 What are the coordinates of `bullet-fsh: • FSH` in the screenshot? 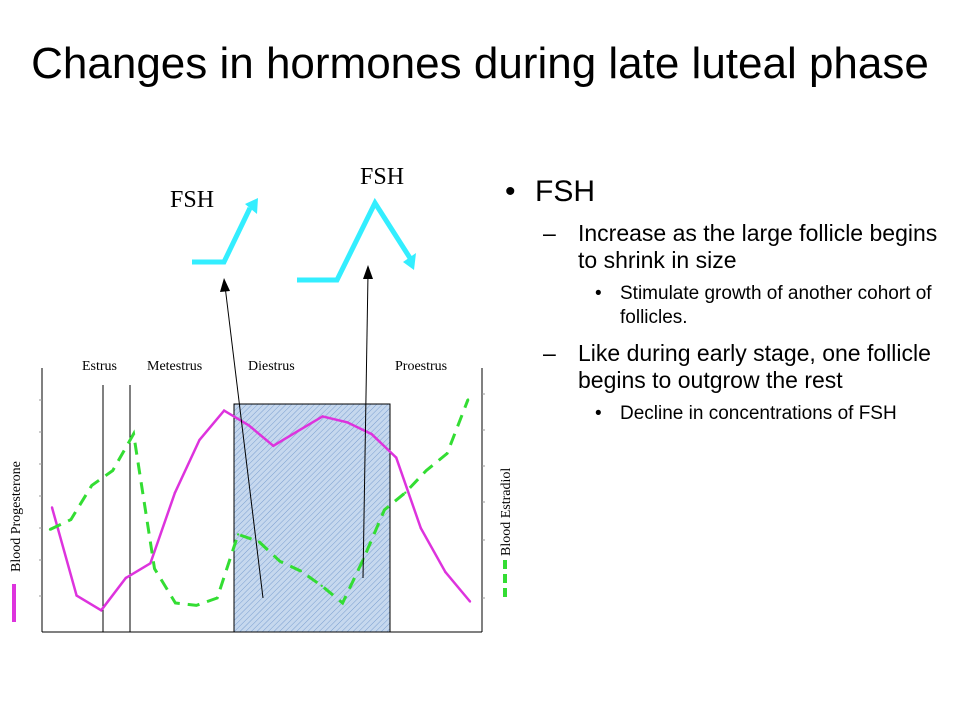 It's located at (725, 192).